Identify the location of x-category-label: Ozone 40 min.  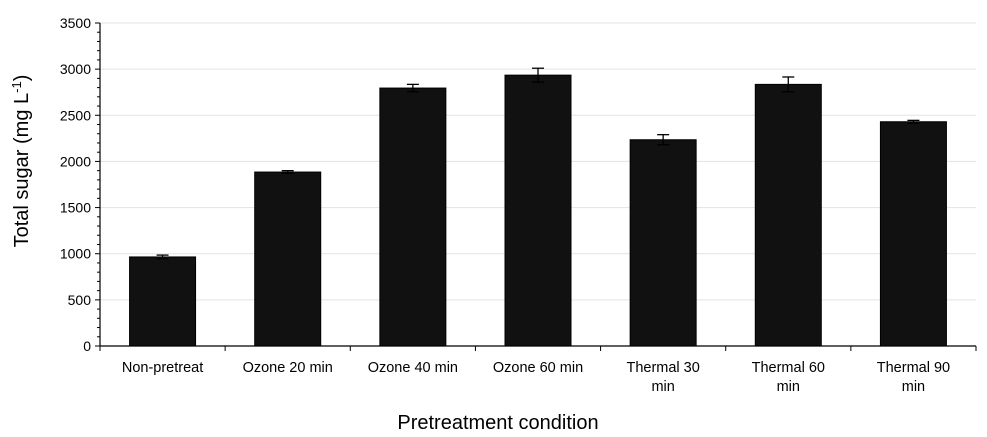
(413, 368).